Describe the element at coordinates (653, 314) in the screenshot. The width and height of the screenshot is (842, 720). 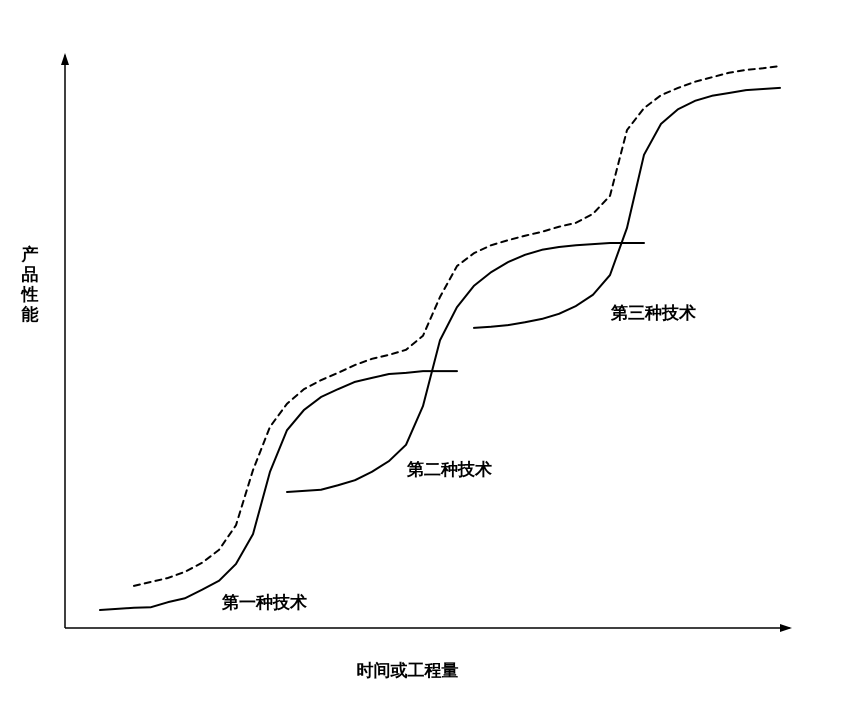
I see `series-label: 第三种技术` at that location.